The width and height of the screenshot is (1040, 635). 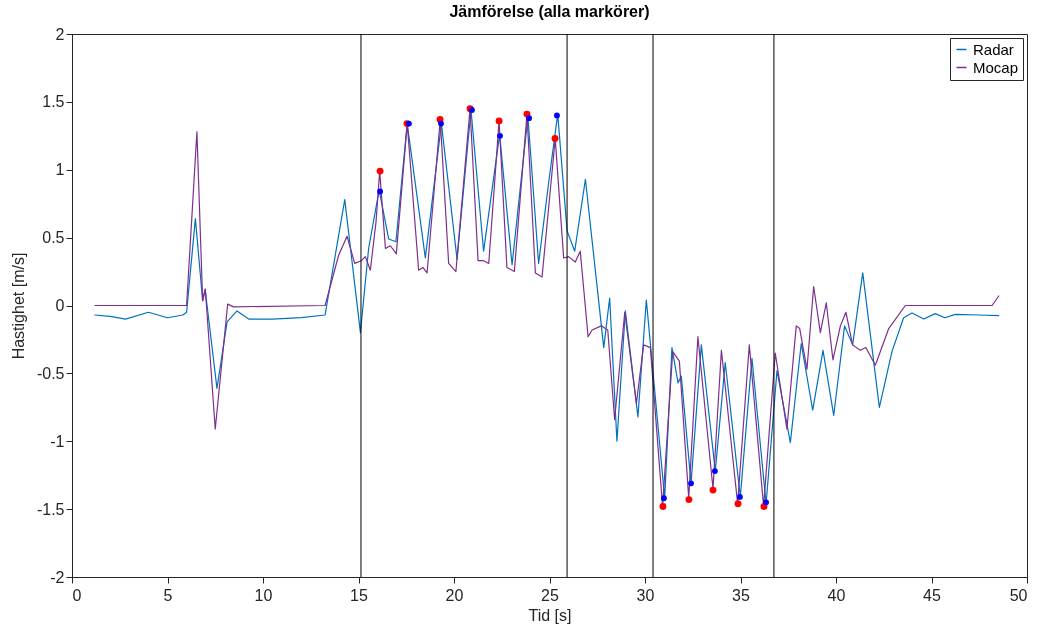 I want to click on chart-title: Jämförelse (alla markörer), so click(x=549, y=11).